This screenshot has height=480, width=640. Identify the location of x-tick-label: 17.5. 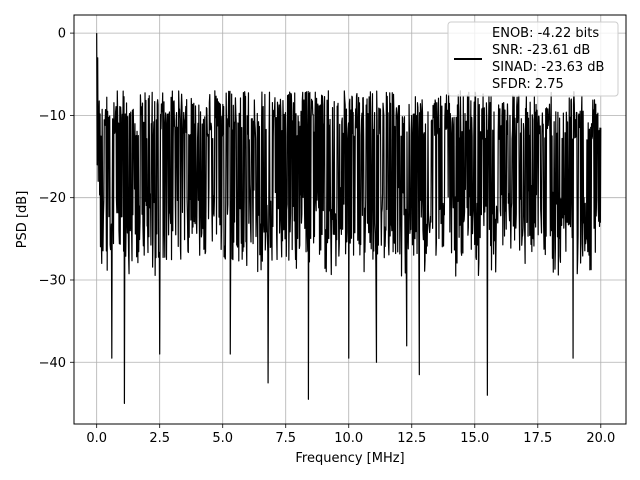
(537, 438).